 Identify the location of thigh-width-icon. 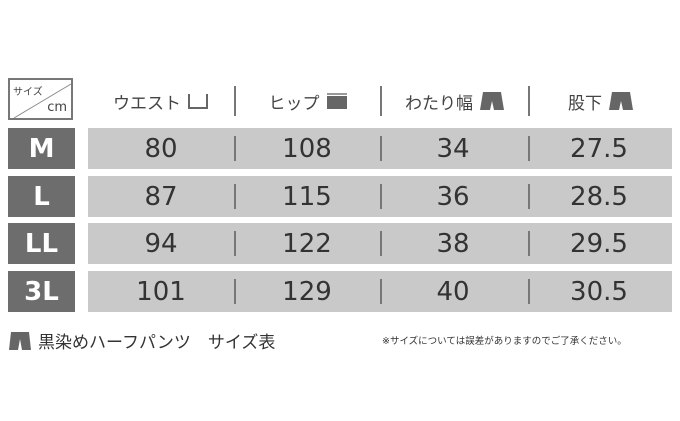
(492, 101).